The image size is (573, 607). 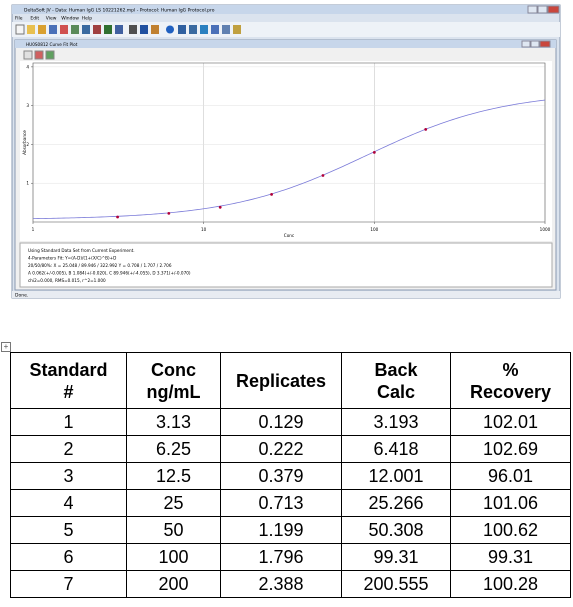 What do you see at coordinates (396, 422) in the screenshot?
I see `table-cell: 3.193` at bounding box center [396, 422].